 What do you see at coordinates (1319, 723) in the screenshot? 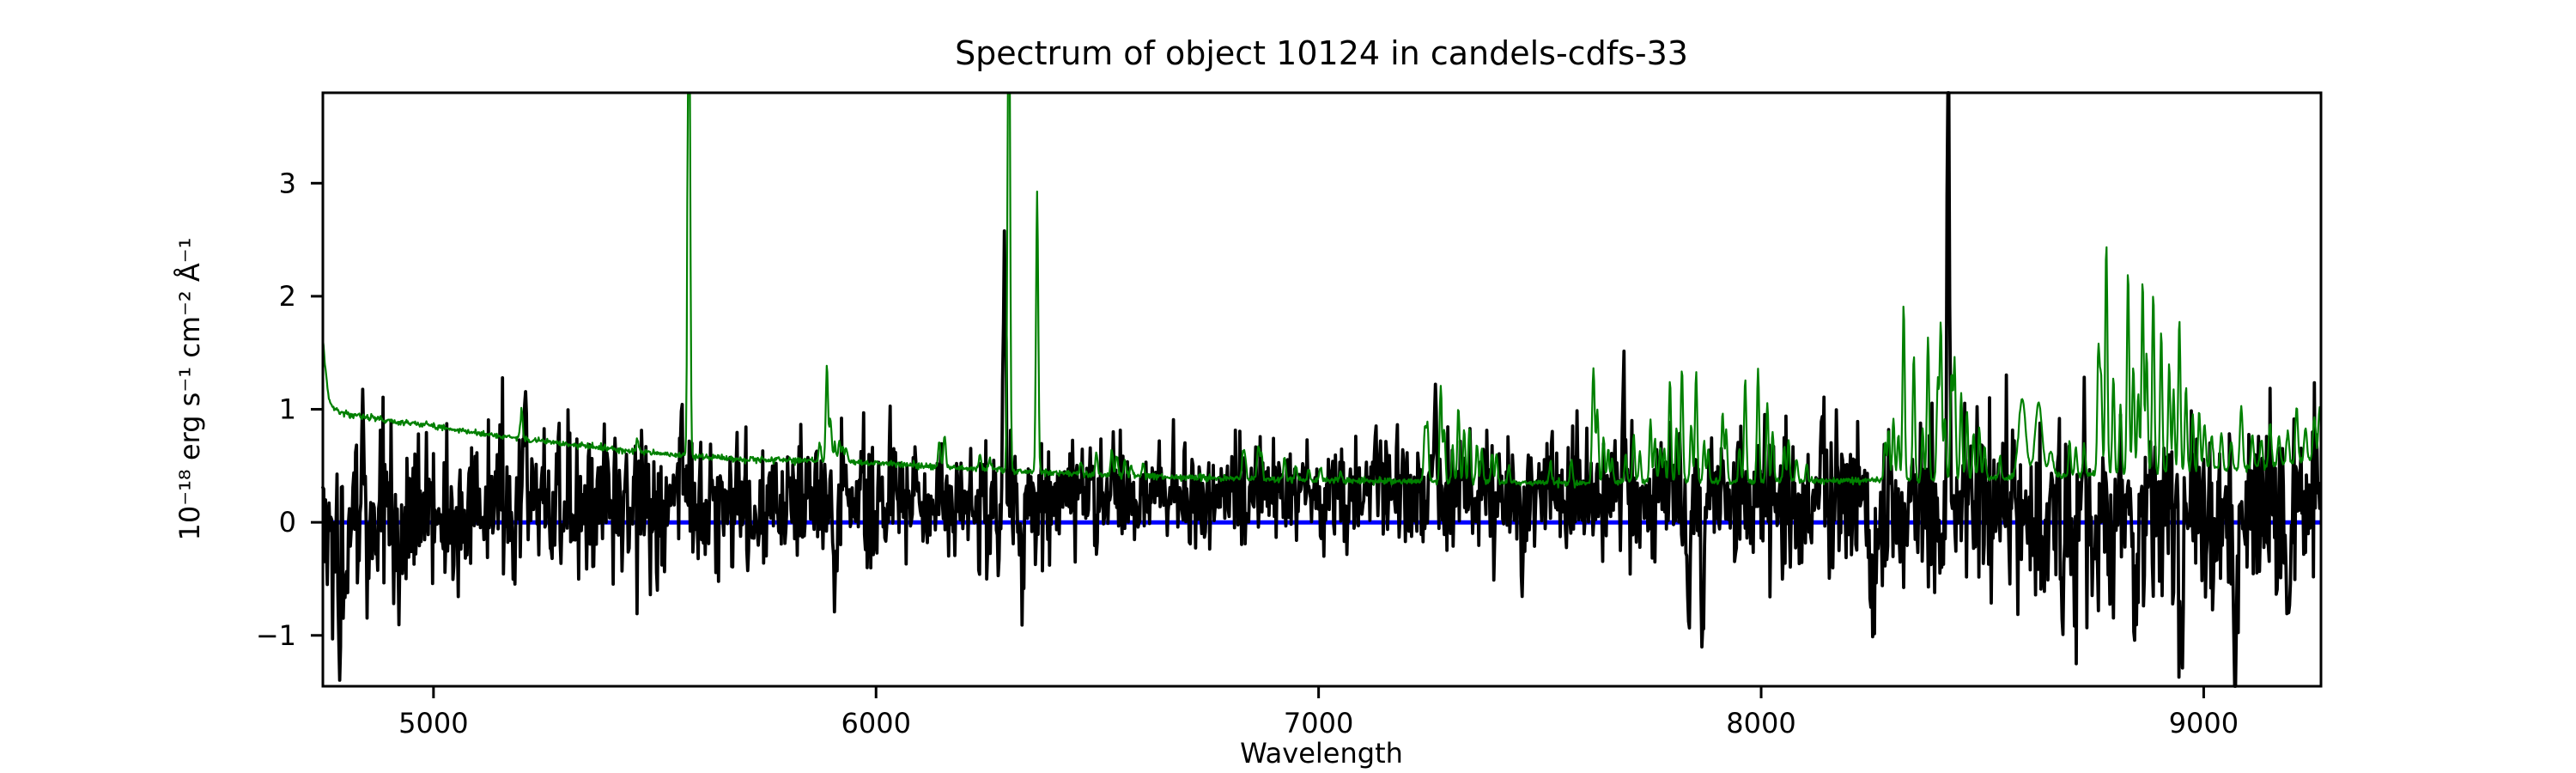
I see `x-tick-label-7000: 7000` at bounding box center [1319, 723].